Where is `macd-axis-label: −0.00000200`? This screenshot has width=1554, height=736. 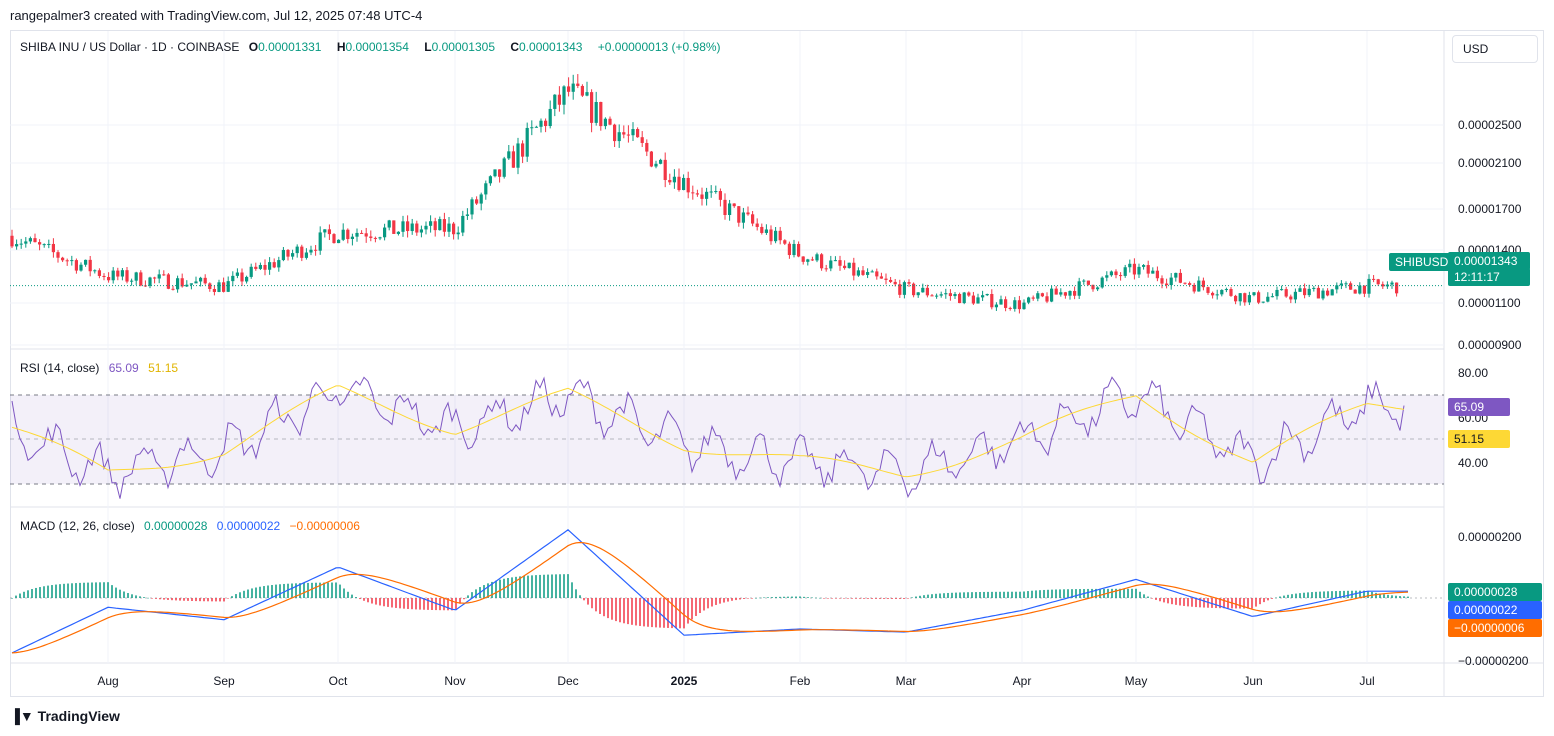
macd-axis-label: −0.00000200 is located at coordinates (1493, 661).